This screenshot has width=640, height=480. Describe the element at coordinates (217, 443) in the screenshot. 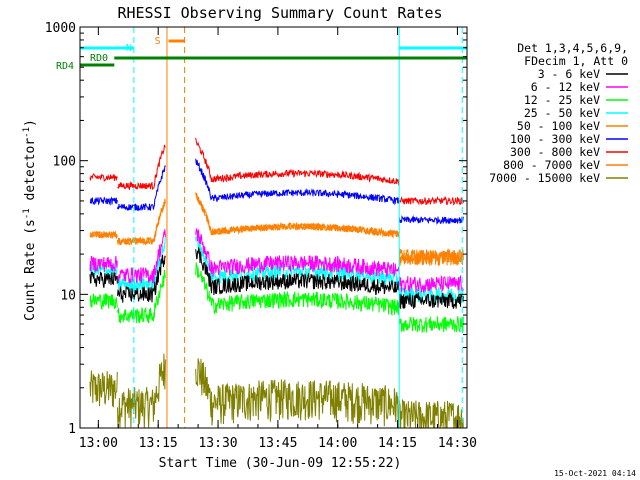

I see `x-tick-label-2: 13:30` at that location.